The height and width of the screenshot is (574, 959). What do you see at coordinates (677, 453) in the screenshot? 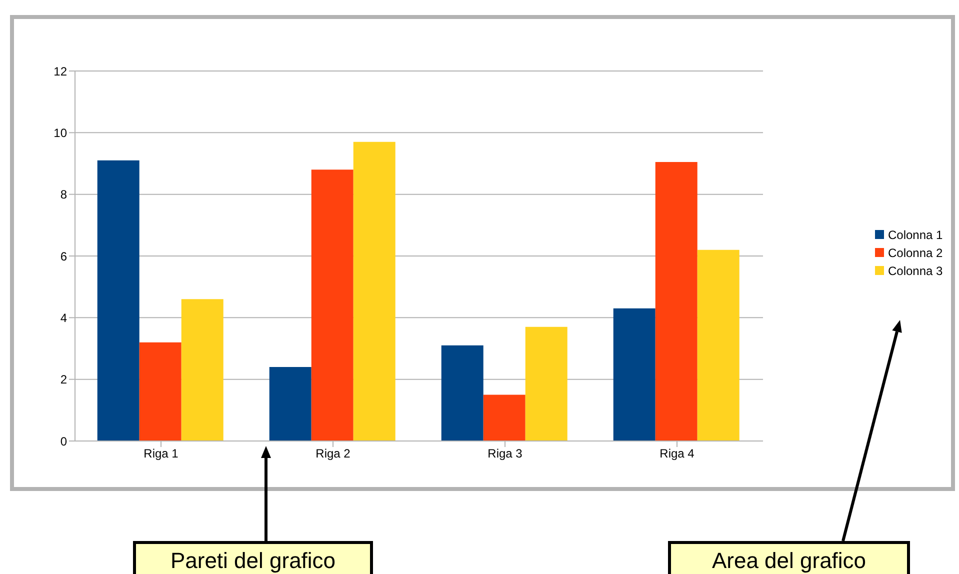
I see `x-tick-label: Riga 4` at bounding box center [677, 453].